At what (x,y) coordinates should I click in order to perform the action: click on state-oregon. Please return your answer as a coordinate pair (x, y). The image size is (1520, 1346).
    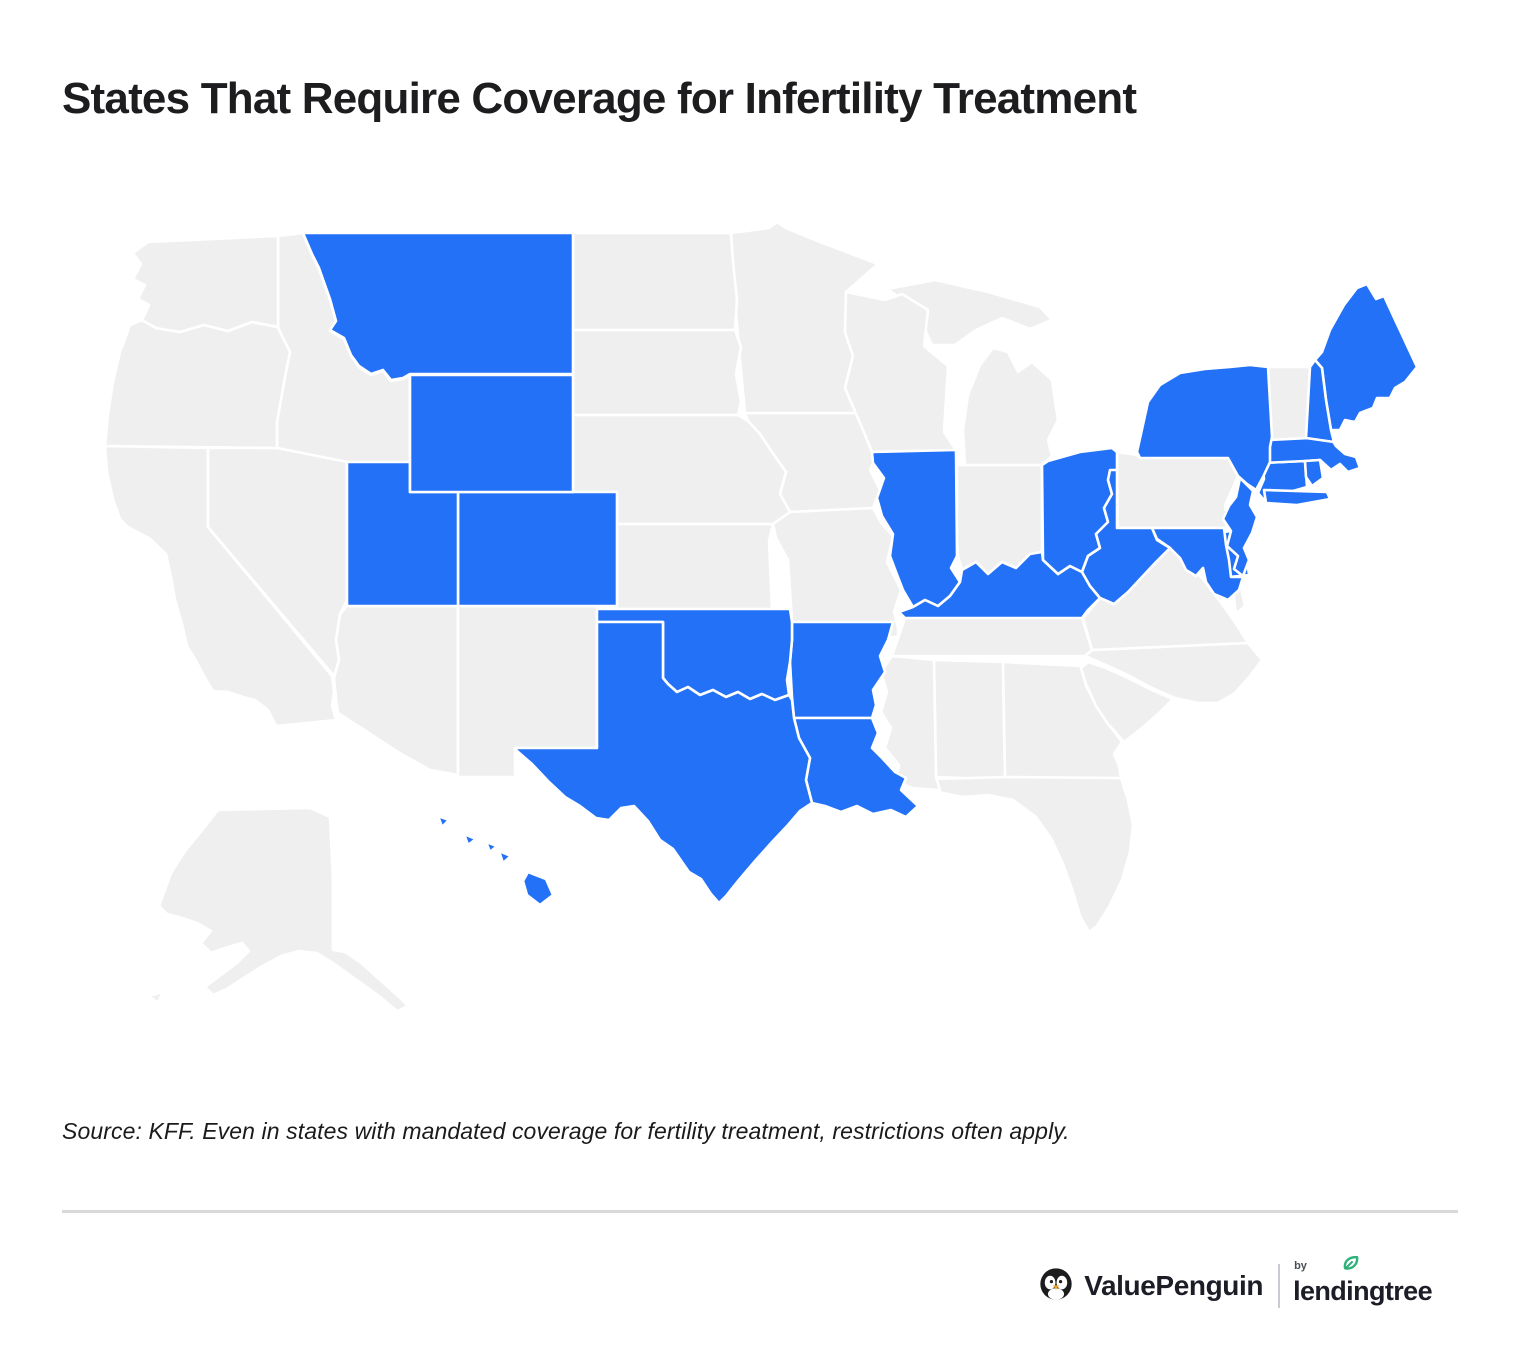
    Looking at the image, I should click on (197, 384).